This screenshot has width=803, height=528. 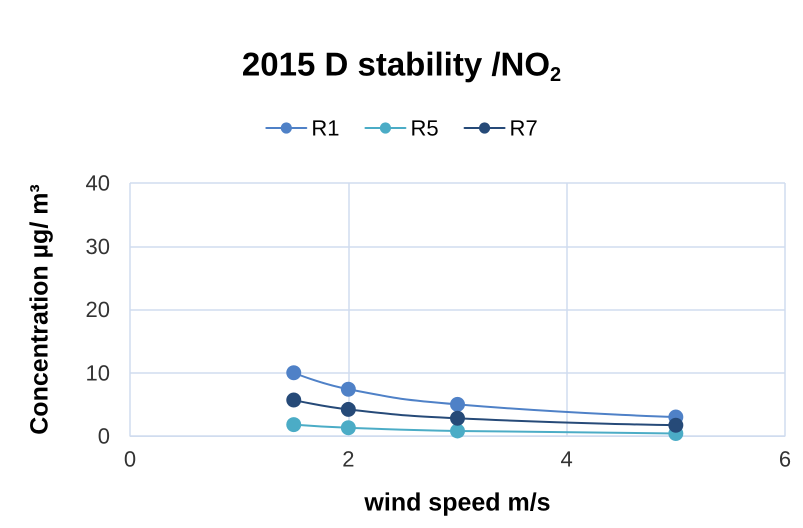 I want to click on x-axis-title: wind speed m/s, so click(x=457, y=502).